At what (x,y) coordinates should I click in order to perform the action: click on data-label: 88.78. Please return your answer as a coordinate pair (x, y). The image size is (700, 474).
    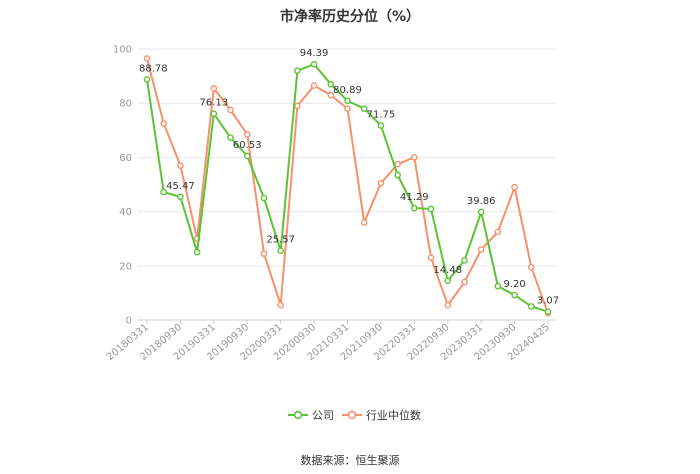
    Looking at the image, I should click on (153, 68).